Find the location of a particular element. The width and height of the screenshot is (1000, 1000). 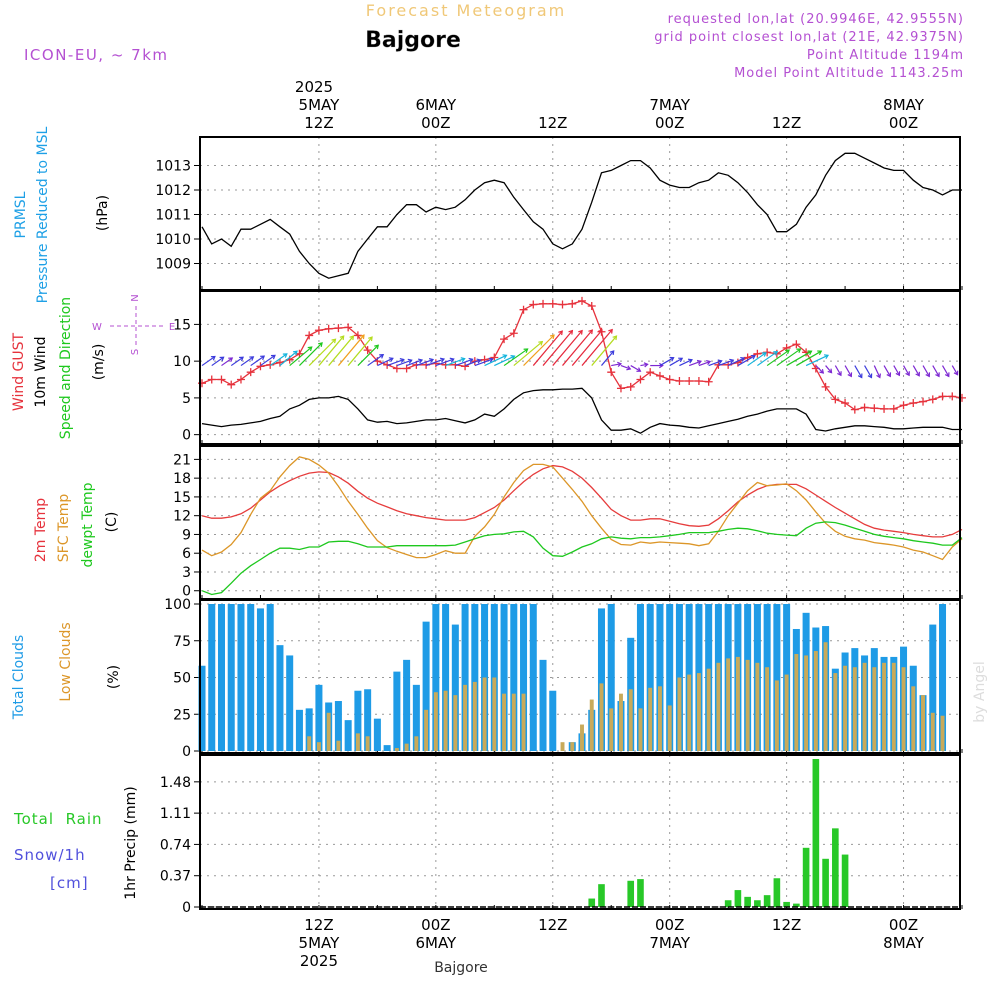

location-title: Bajgore is located at coordinates (413, 40).